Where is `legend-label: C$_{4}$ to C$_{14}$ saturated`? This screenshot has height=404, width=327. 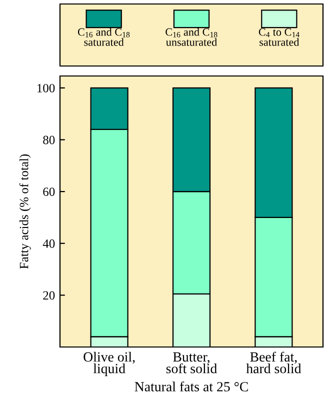 legend-label: C$_{4}$ to C$_{14}$ saturated is located at coordinates (279, 37).